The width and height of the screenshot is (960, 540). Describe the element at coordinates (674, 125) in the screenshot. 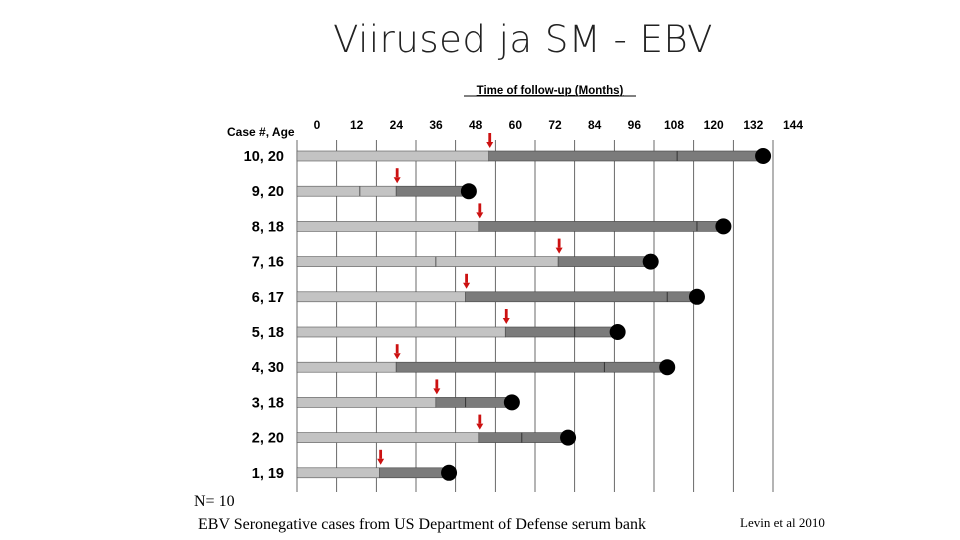

I see `x-tick-label-108: 108` at that location.